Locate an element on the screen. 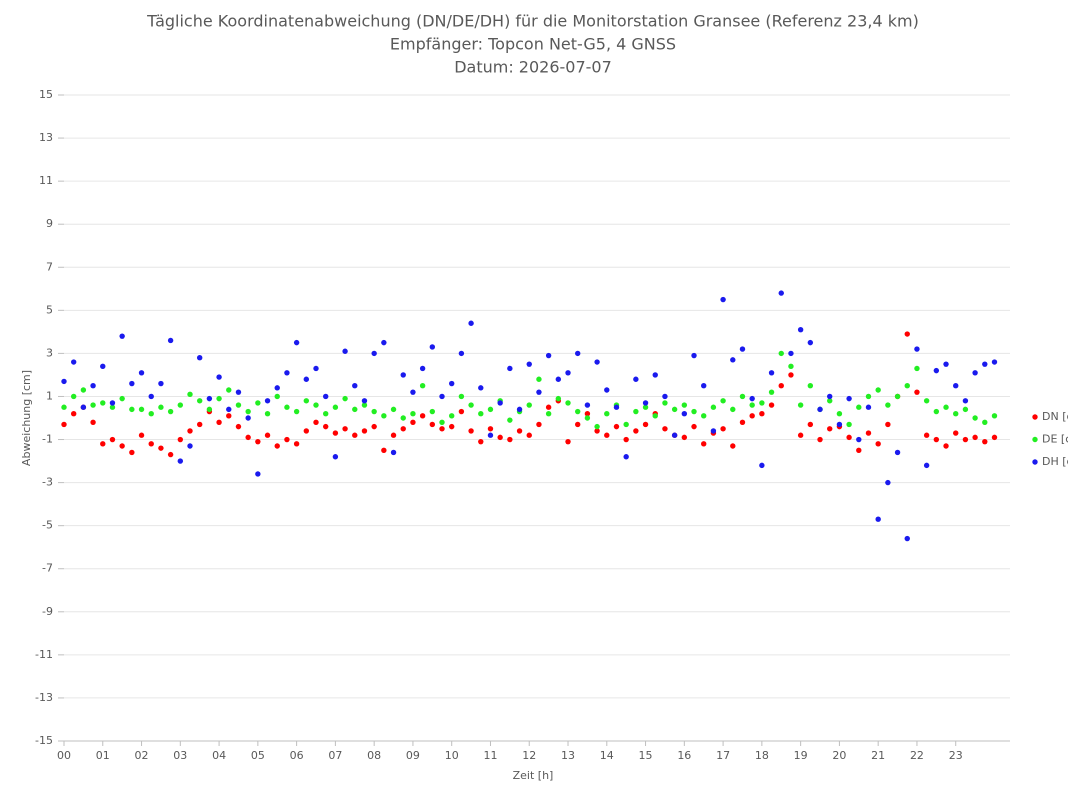  x-axis-label: Zeit [h] is located at coordinates (533, 775).